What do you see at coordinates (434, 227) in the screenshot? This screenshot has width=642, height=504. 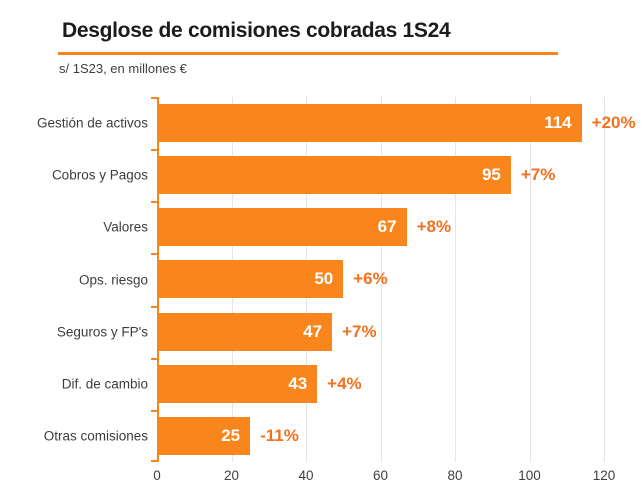 I see `bar-change-label: +8%` at bounding box center [434, 227].